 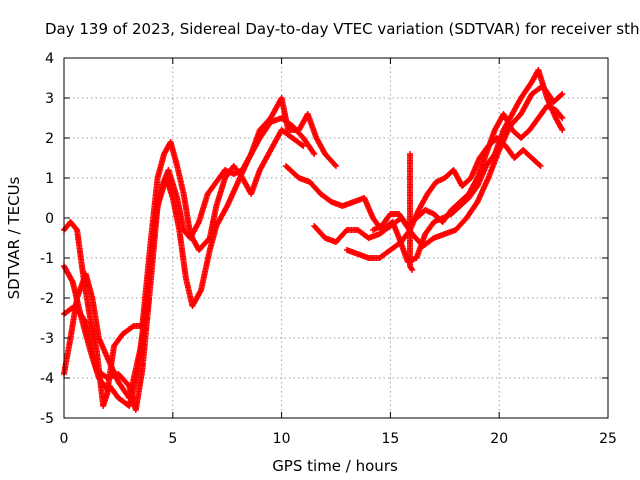 I want to click on y-tick-label: -3, so click(x=47, y=339).